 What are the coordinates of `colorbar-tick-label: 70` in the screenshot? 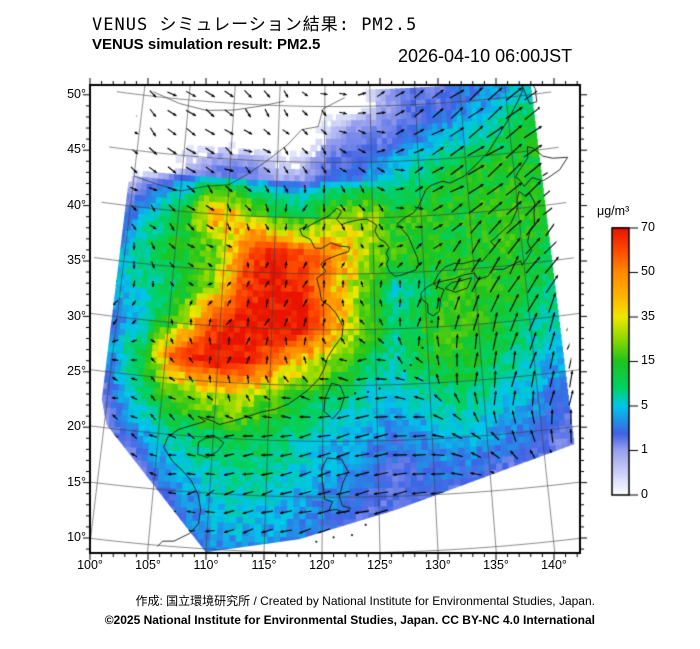 It's located at (648, 227).